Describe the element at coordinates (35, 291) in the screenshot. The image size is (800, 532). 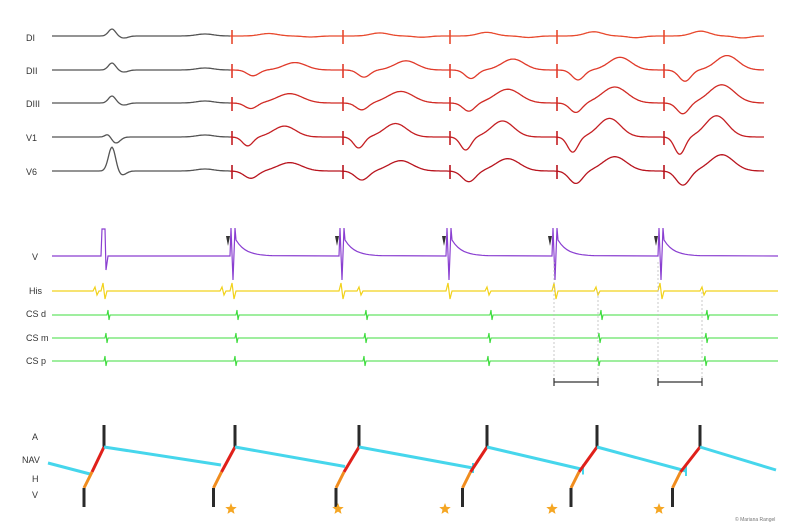
I see `channel-label-His: His` at that location.